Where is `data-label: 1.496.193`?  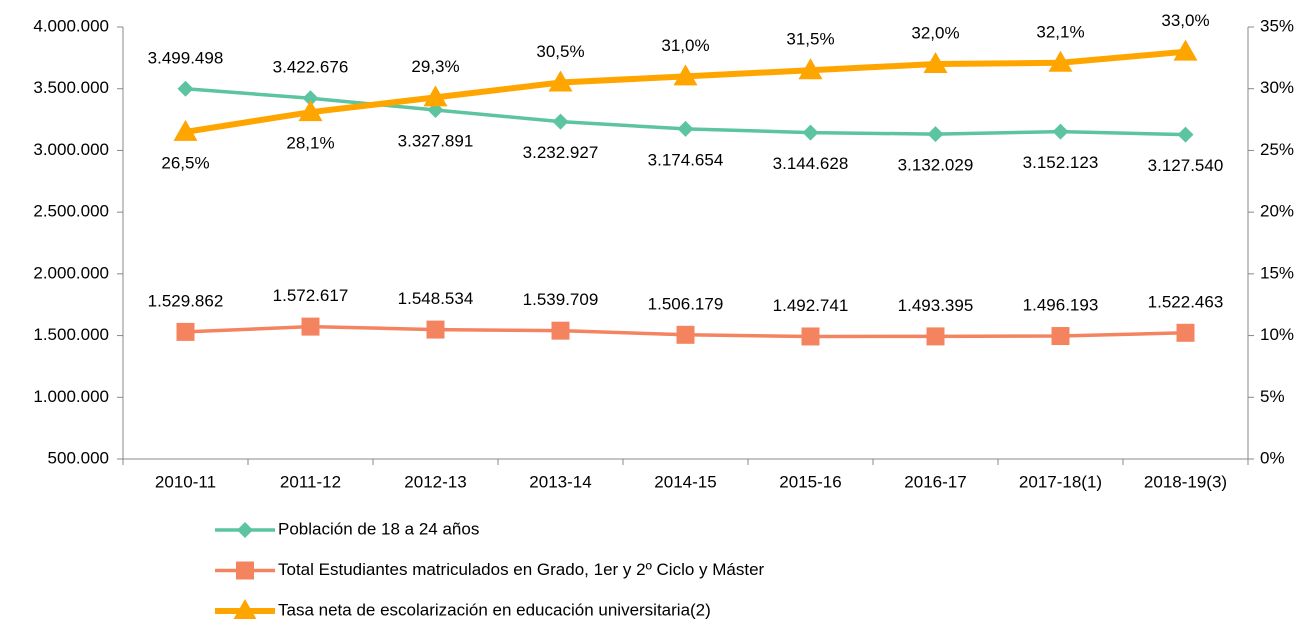
data-label: 1.496.193 is located at coordinates (1061, 305).